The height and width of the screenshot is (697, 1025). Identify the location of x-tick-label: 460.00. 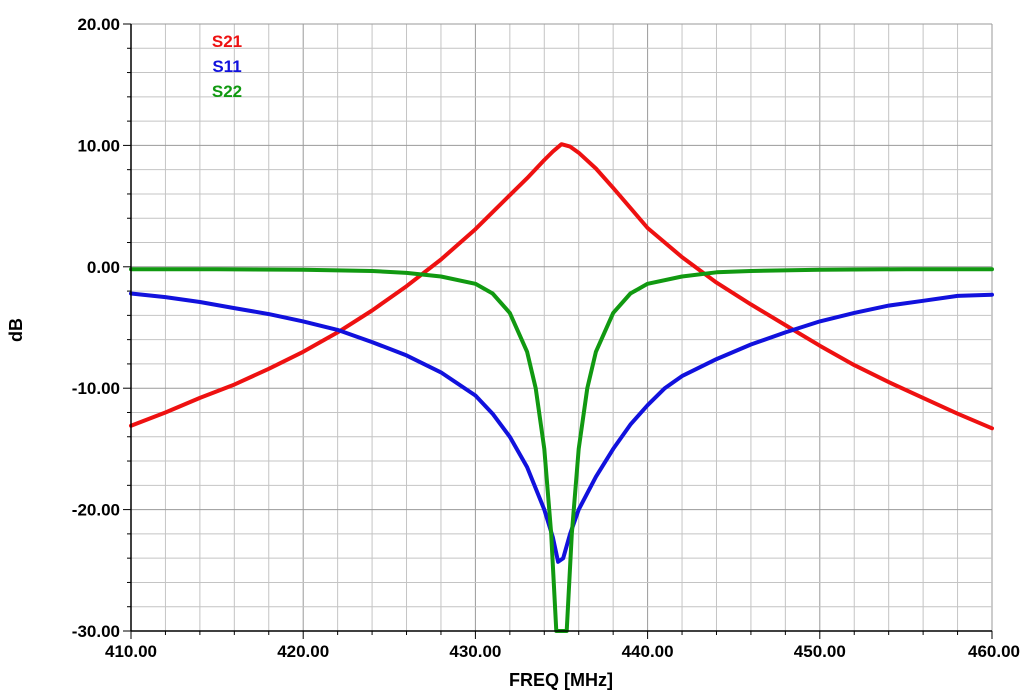
(994, 651).